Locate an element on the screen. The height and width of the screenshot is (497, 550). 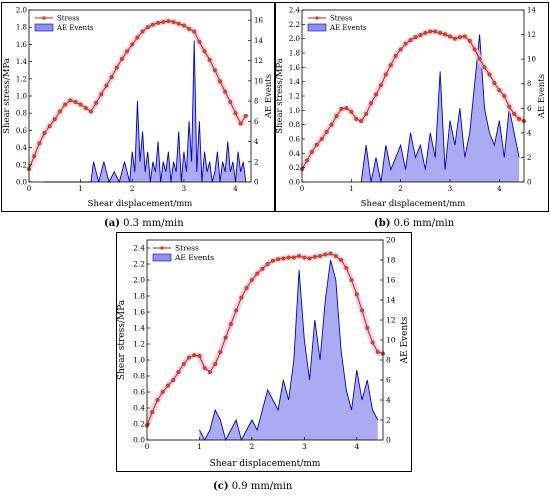
caption-a-text: 0.3 mm/min is located at coordinates (153, 223).